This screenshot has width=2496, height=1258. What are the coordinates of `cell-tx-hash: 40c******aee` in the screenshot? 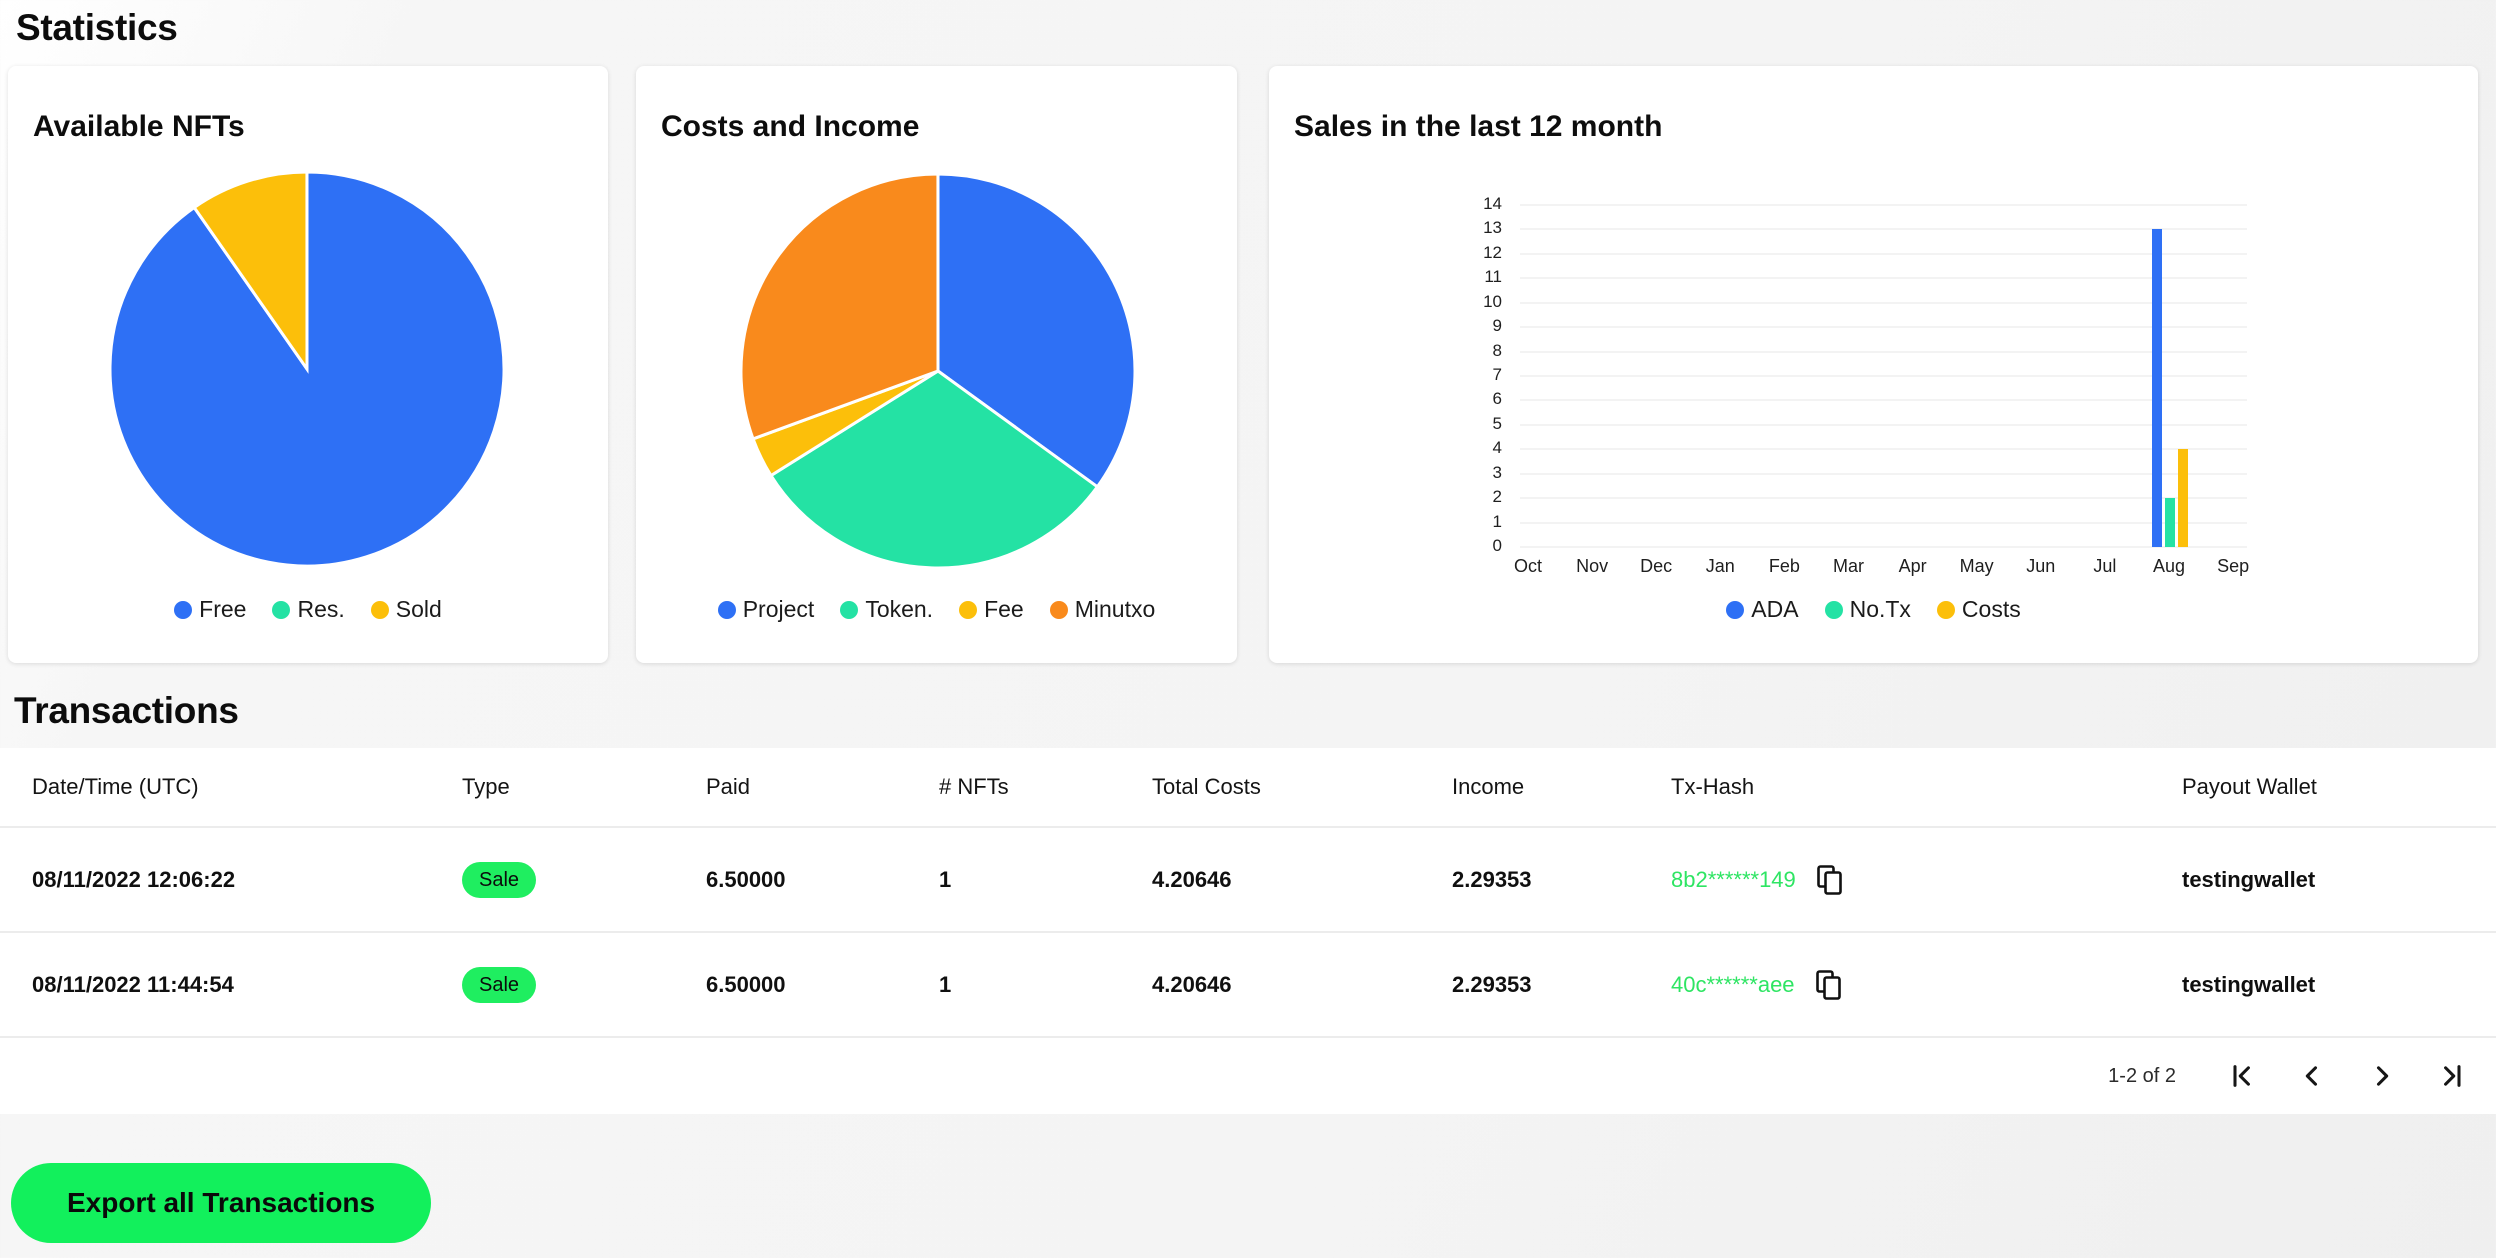 It's located at (1926, 985).